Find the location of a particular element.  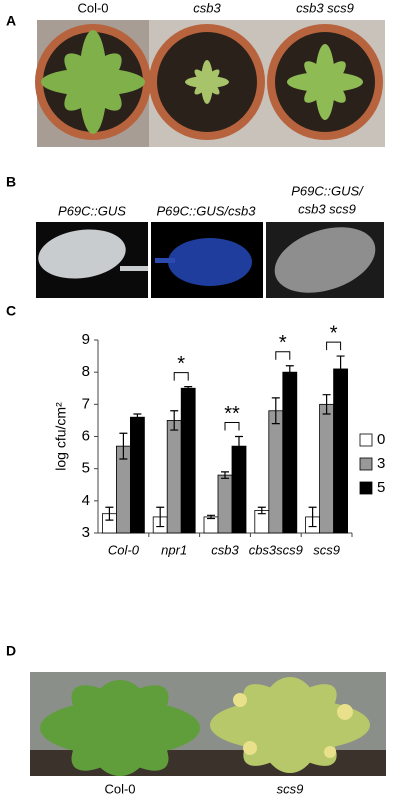

legend-label: 3 is located at coordinates (381, 463).